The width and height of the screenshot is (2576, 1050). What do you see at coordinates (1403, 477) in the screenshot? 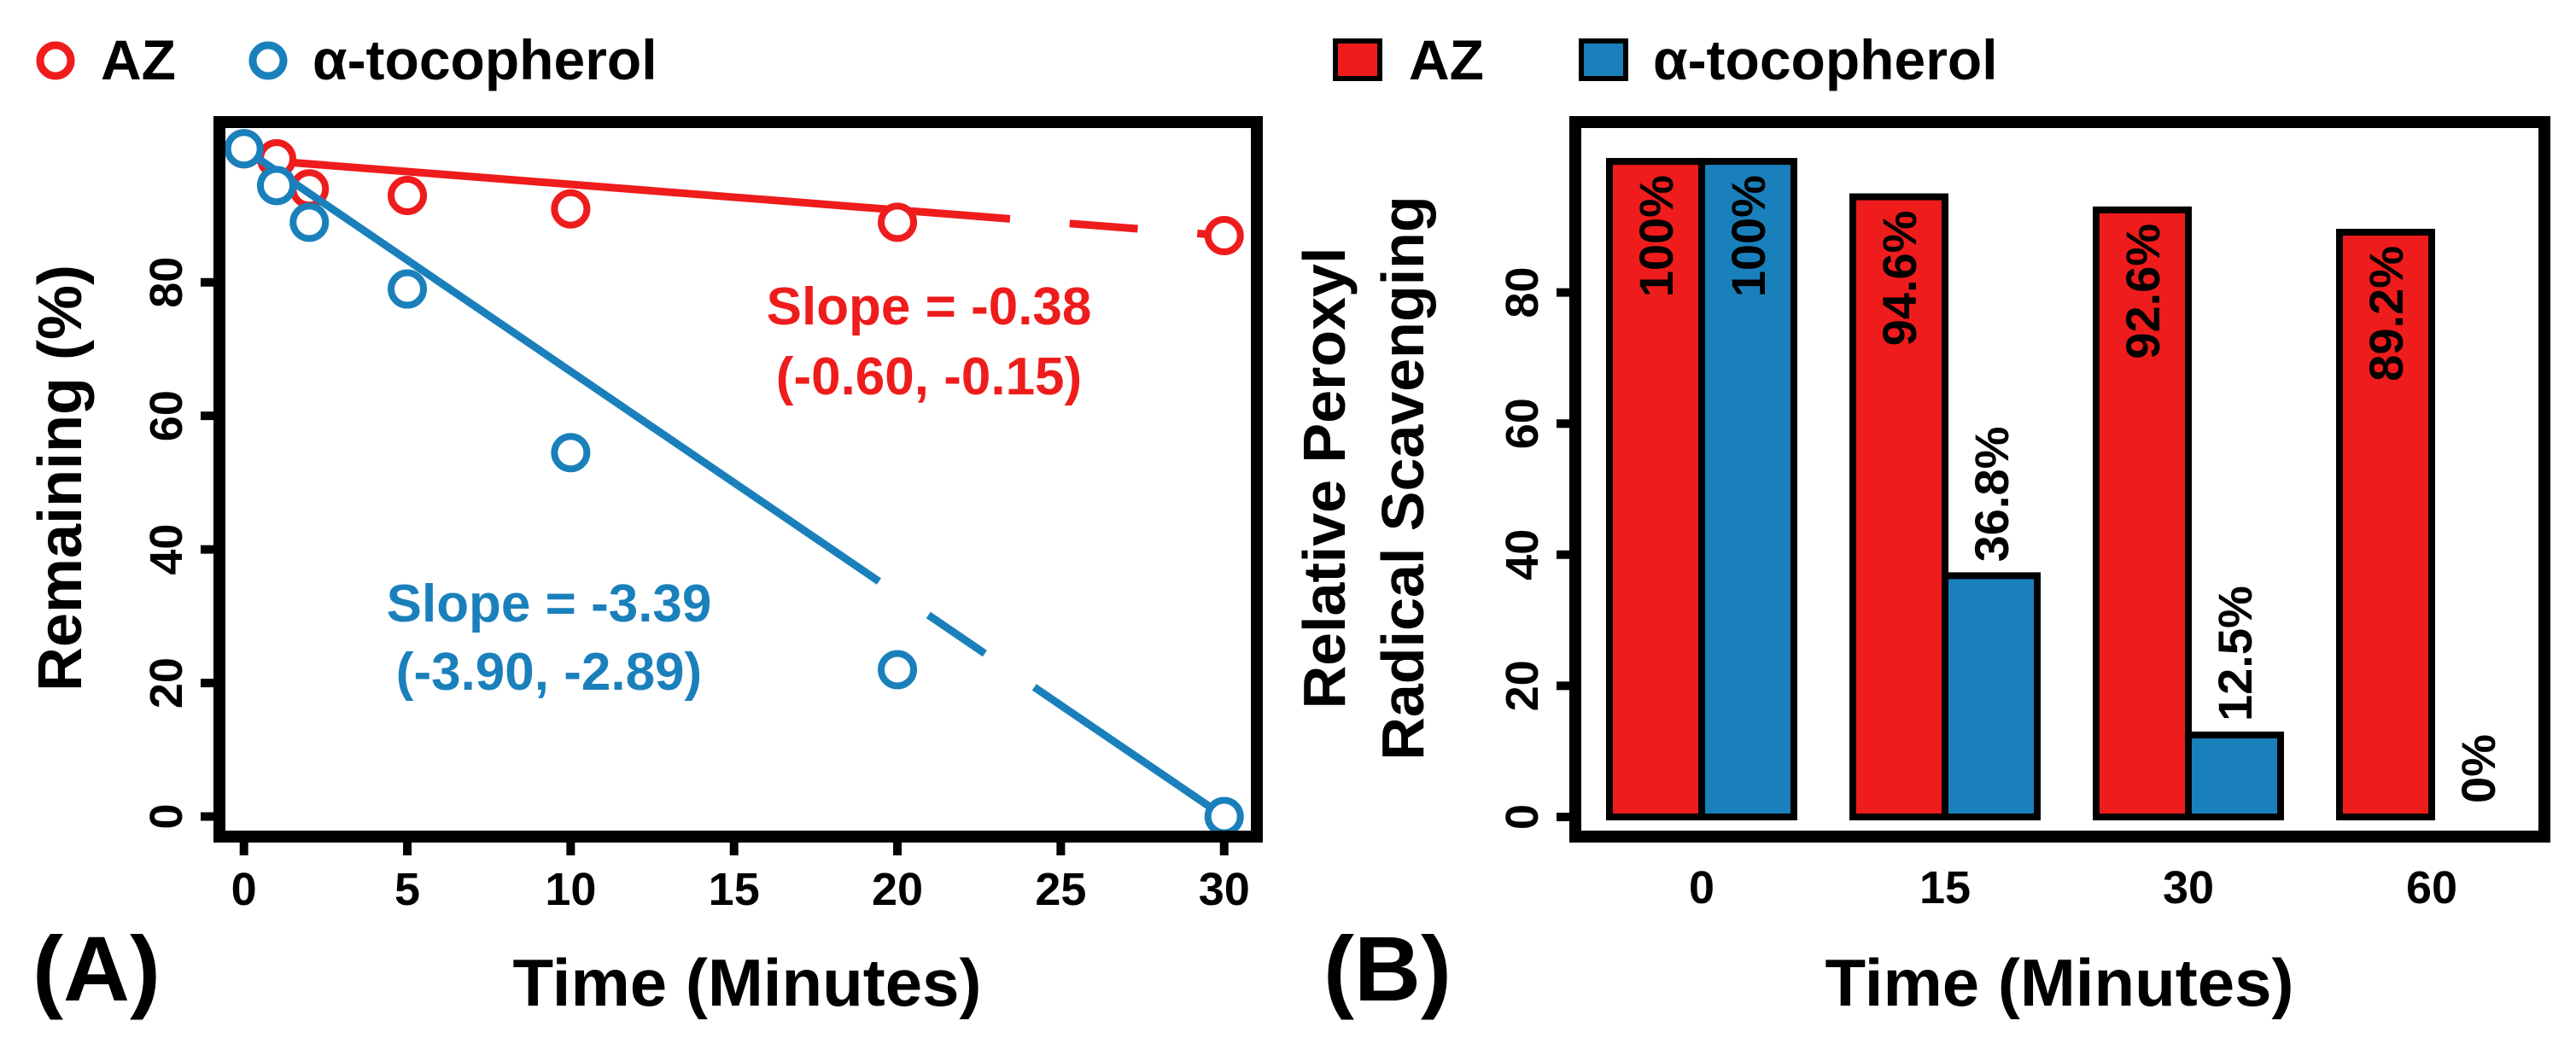
I see `panel-b-ylabel-line2: Radical Scavenging` at bounding box center [1403, 477].